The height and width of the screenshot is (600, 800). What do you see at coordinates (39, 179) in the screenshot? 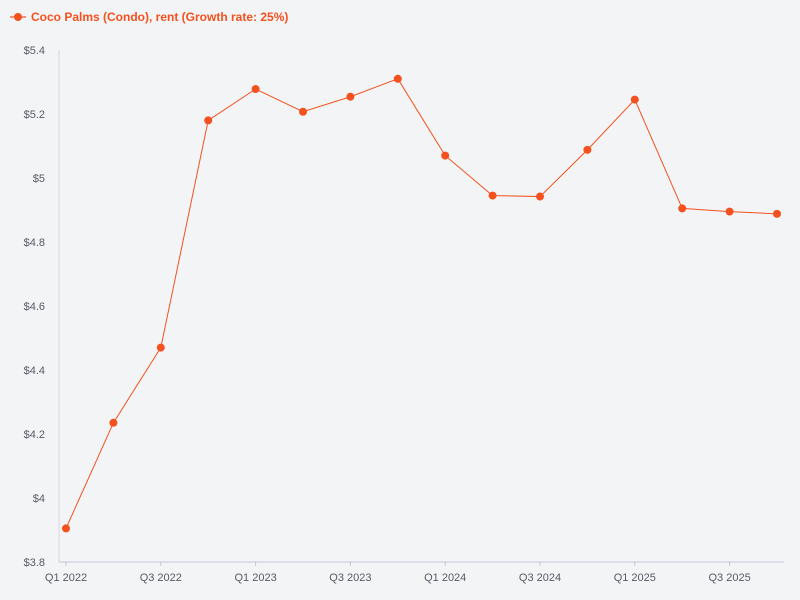
I see `y-tick-label: $5` at bounding box center [39, 179].